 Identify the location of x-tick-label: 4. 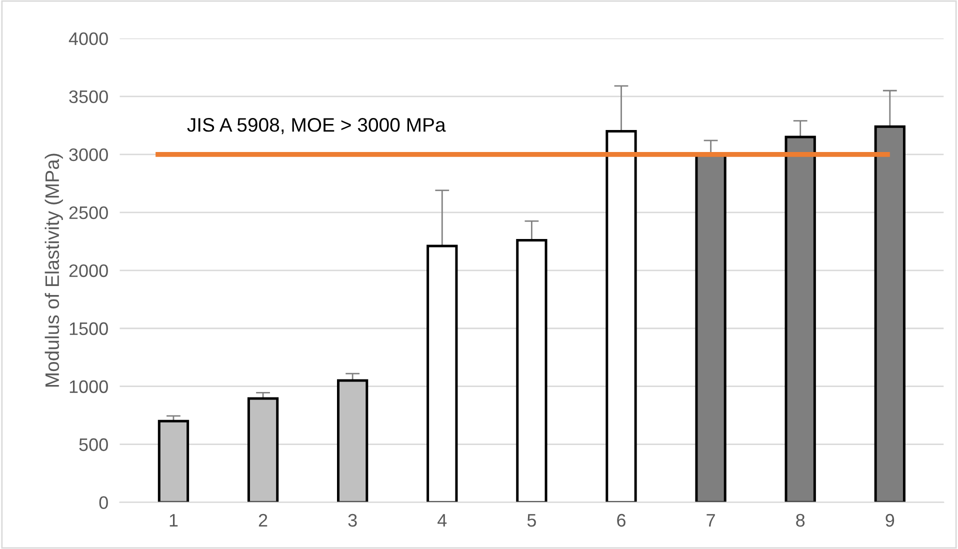
(442, 520).